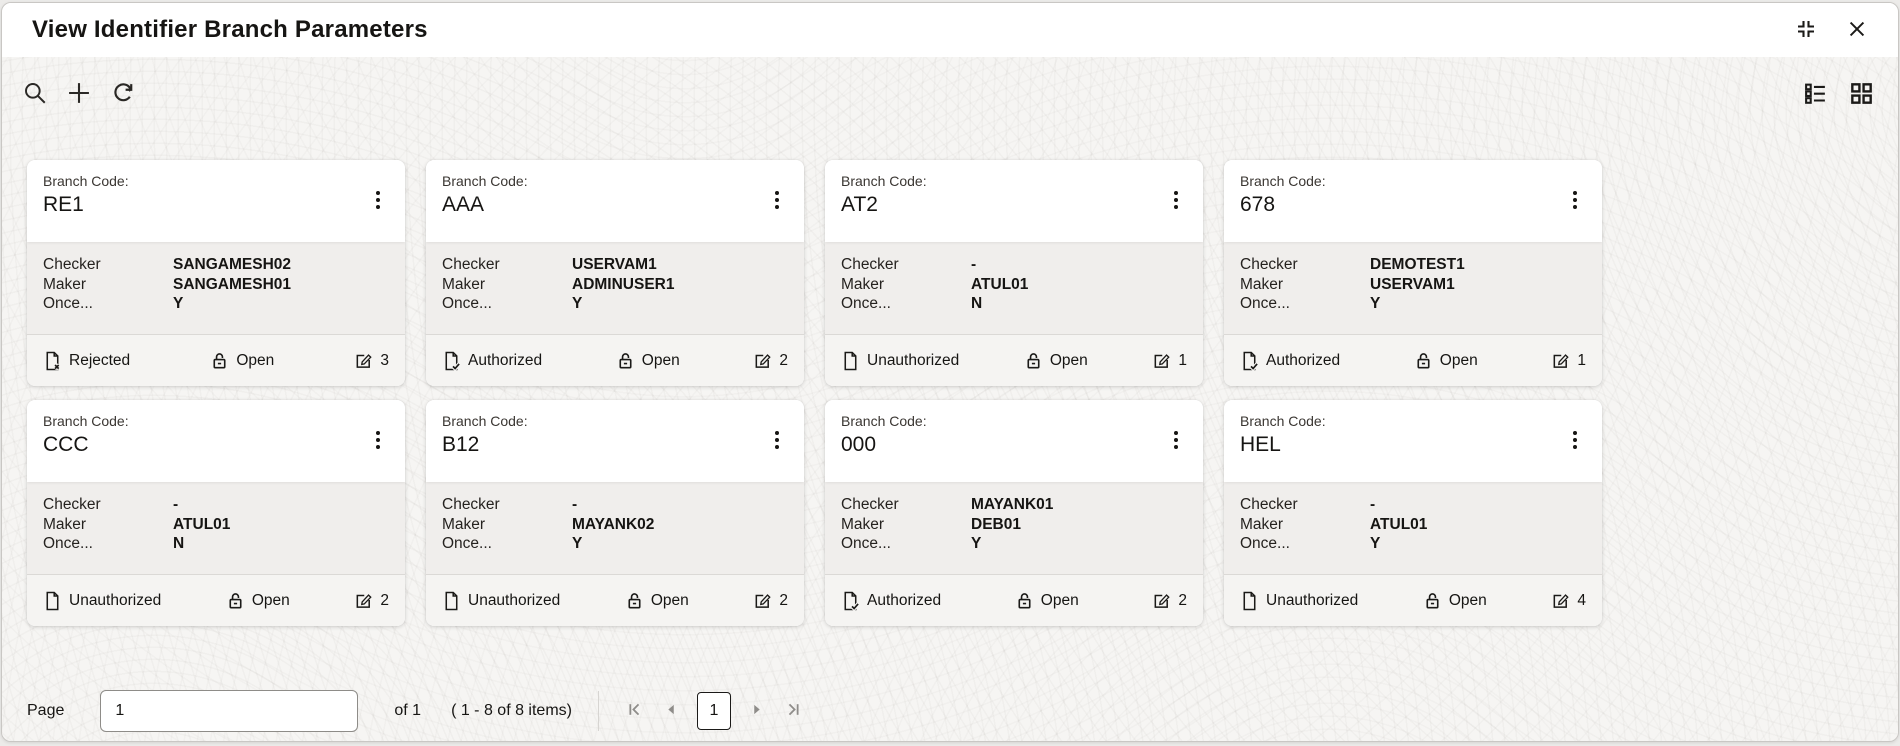 The image size is (1900, 746). I want to click on first-page-button, so click(634, 711).